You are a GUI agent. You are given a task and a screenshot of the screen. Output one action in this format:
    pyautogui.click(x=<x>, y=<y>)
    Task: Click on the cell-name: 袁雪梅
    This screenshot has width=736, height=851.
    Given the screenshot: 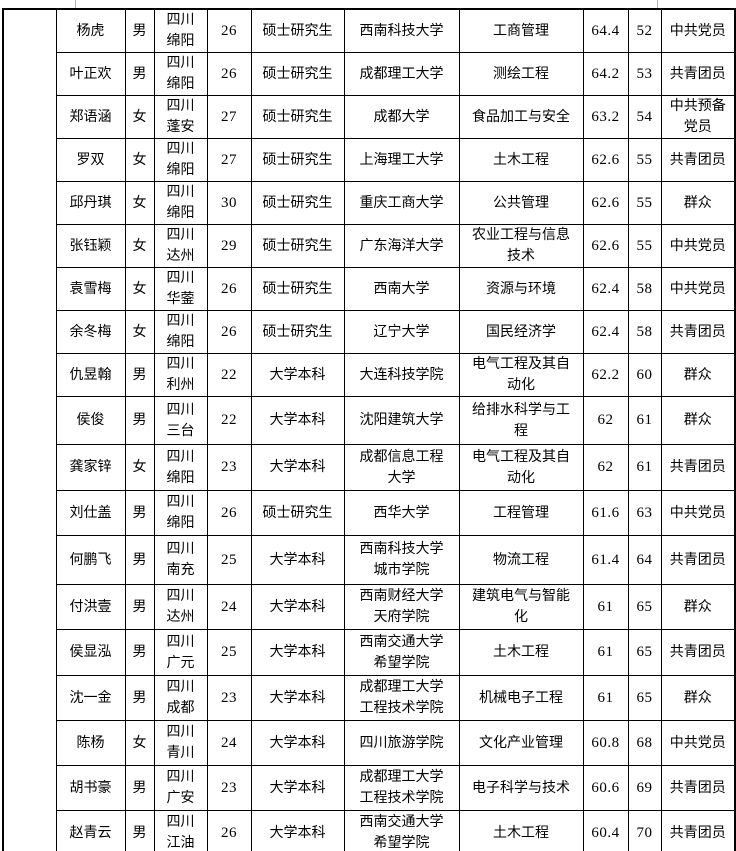 What is the action you would take?
    pyautogui.click(x=90, y=289)
    